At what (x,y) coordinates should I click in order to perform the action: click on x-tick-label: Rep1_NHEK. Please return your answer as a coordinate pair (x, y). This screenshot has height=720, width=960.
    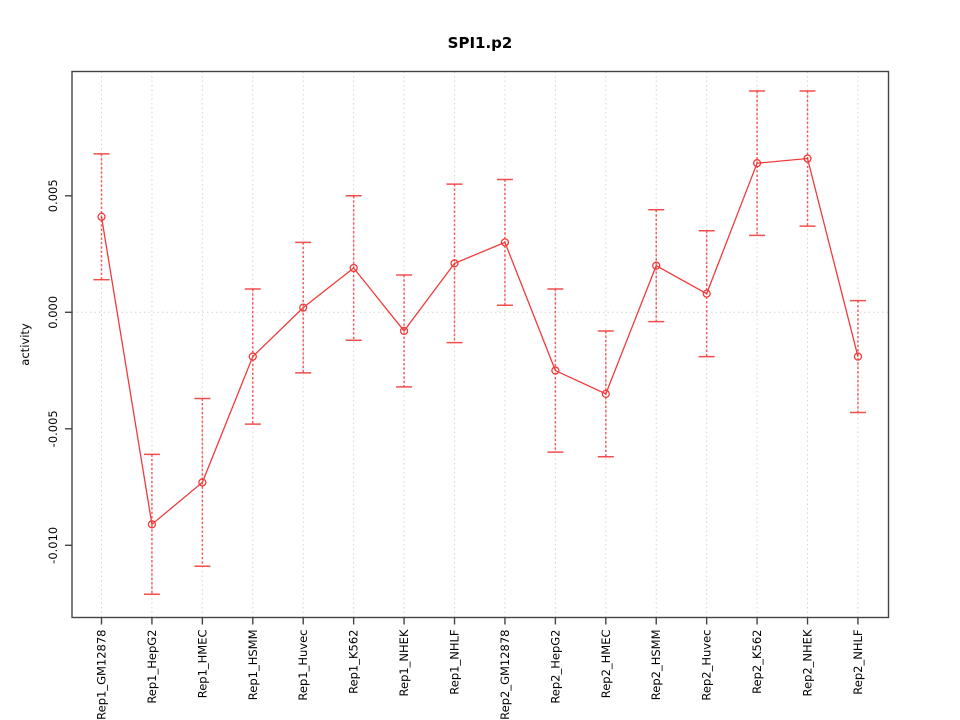
    Looking at the image, I should click on (404, 662).